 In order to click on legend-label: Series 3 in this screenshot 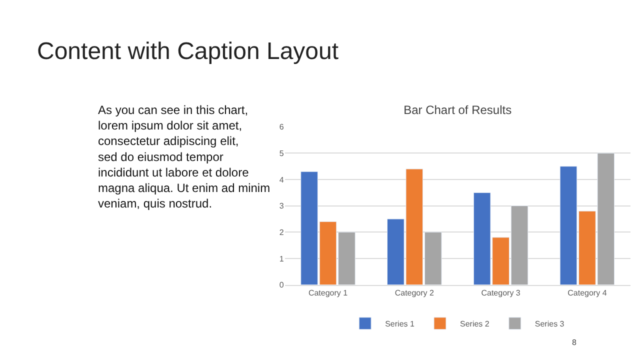, I will do `click(549, 324)`.